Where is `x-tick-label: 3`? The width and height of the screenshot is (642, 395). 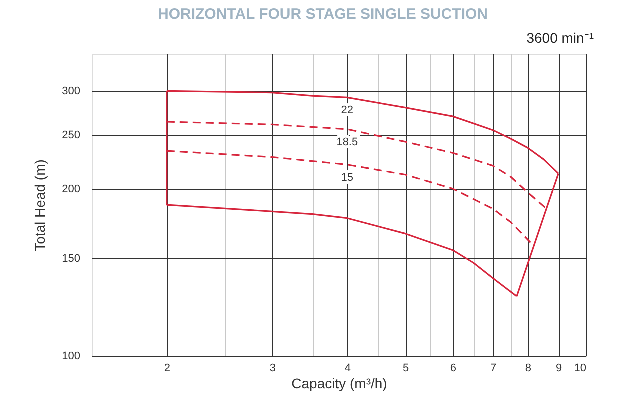 x-tick-label: 3 is located at coordinates (273, 368).